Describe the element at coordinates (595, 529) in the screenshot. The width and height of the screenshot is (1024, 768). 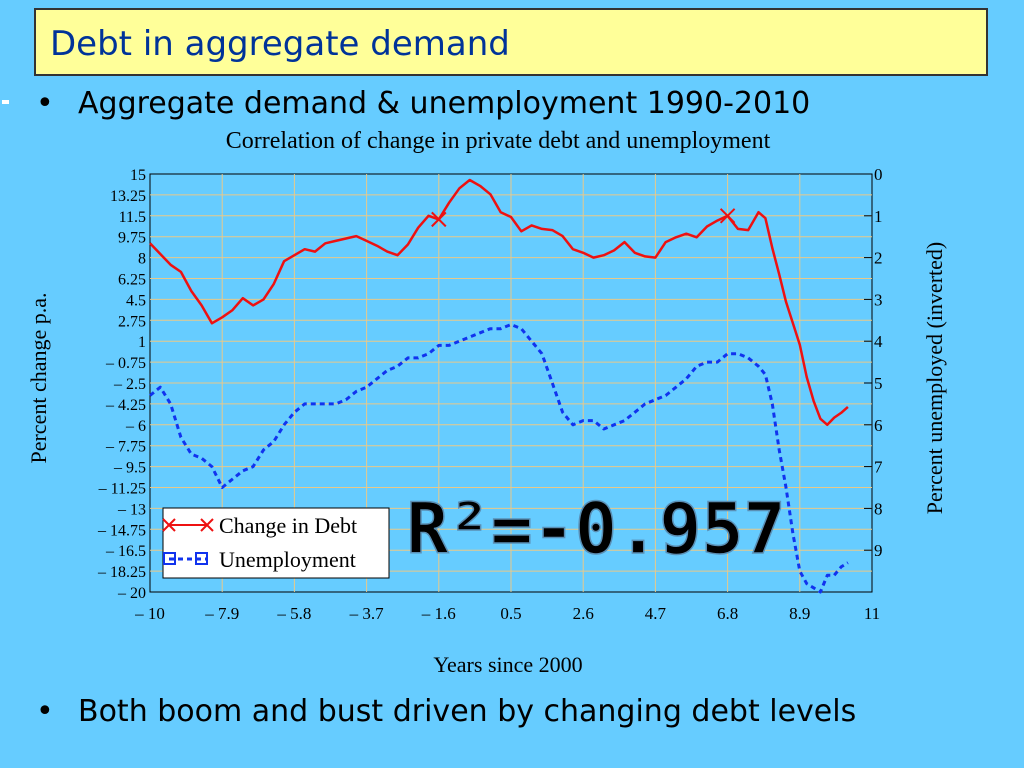
I see `r-squared-annotation: R²=-0.957` at that location.